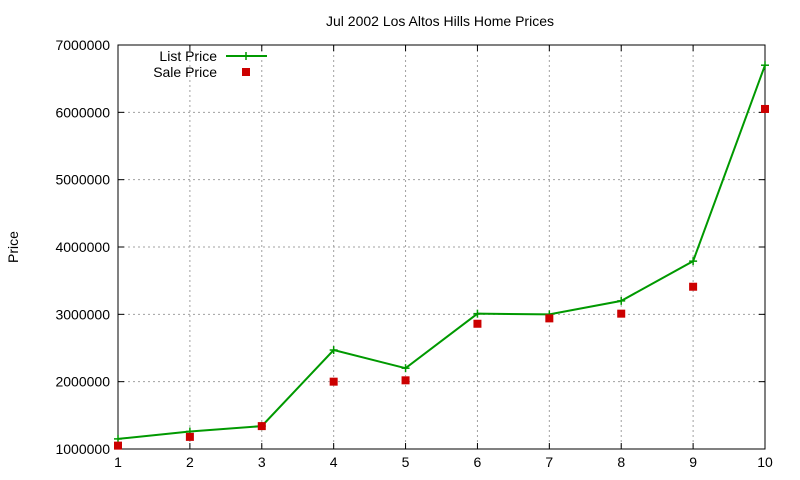 This screenshot has height=480, width=800. What do you see at coordinates (621, 462) in the screenshot?
I see `x-tick-label: 8` at bounding box center [621, 462].